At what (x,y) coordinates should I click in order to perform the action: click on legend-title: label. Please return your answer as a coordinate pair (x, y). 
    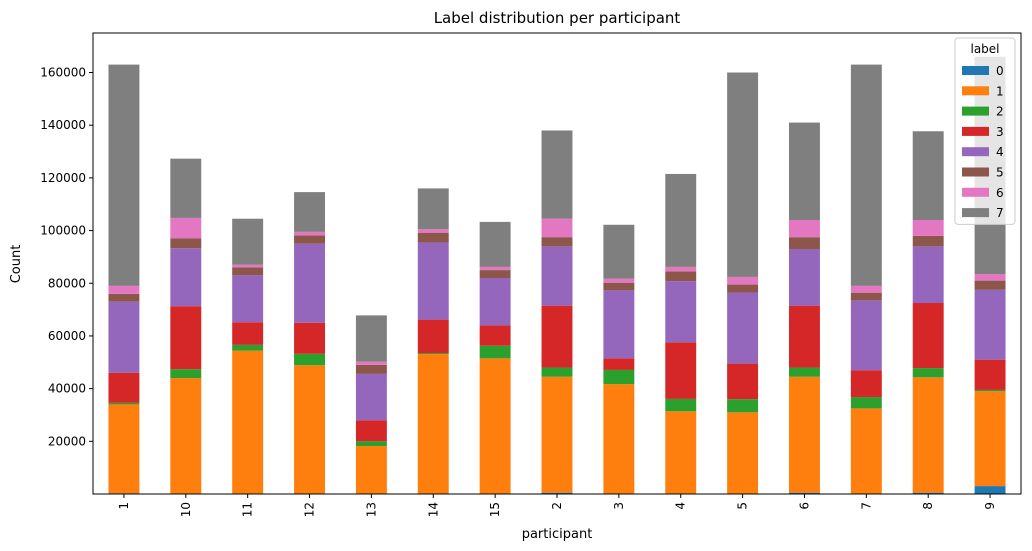
    Looking at the image, I should click on (984, 49).